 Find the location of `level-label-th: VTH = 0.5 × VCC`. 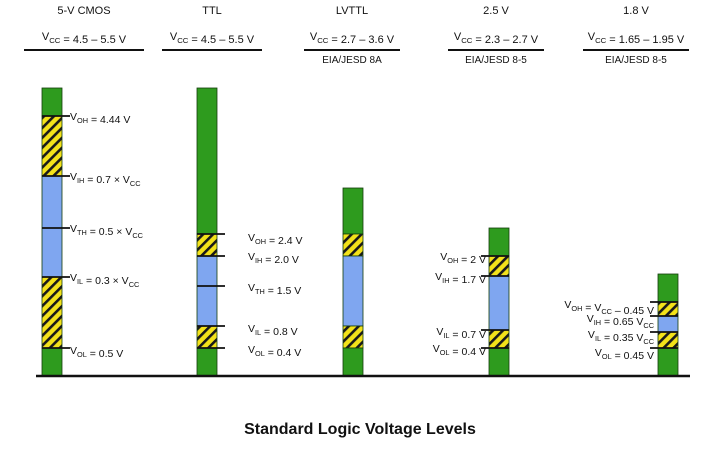

level-label-th: VTH = 0.5 × VCC is located at coordinates (107, 231).